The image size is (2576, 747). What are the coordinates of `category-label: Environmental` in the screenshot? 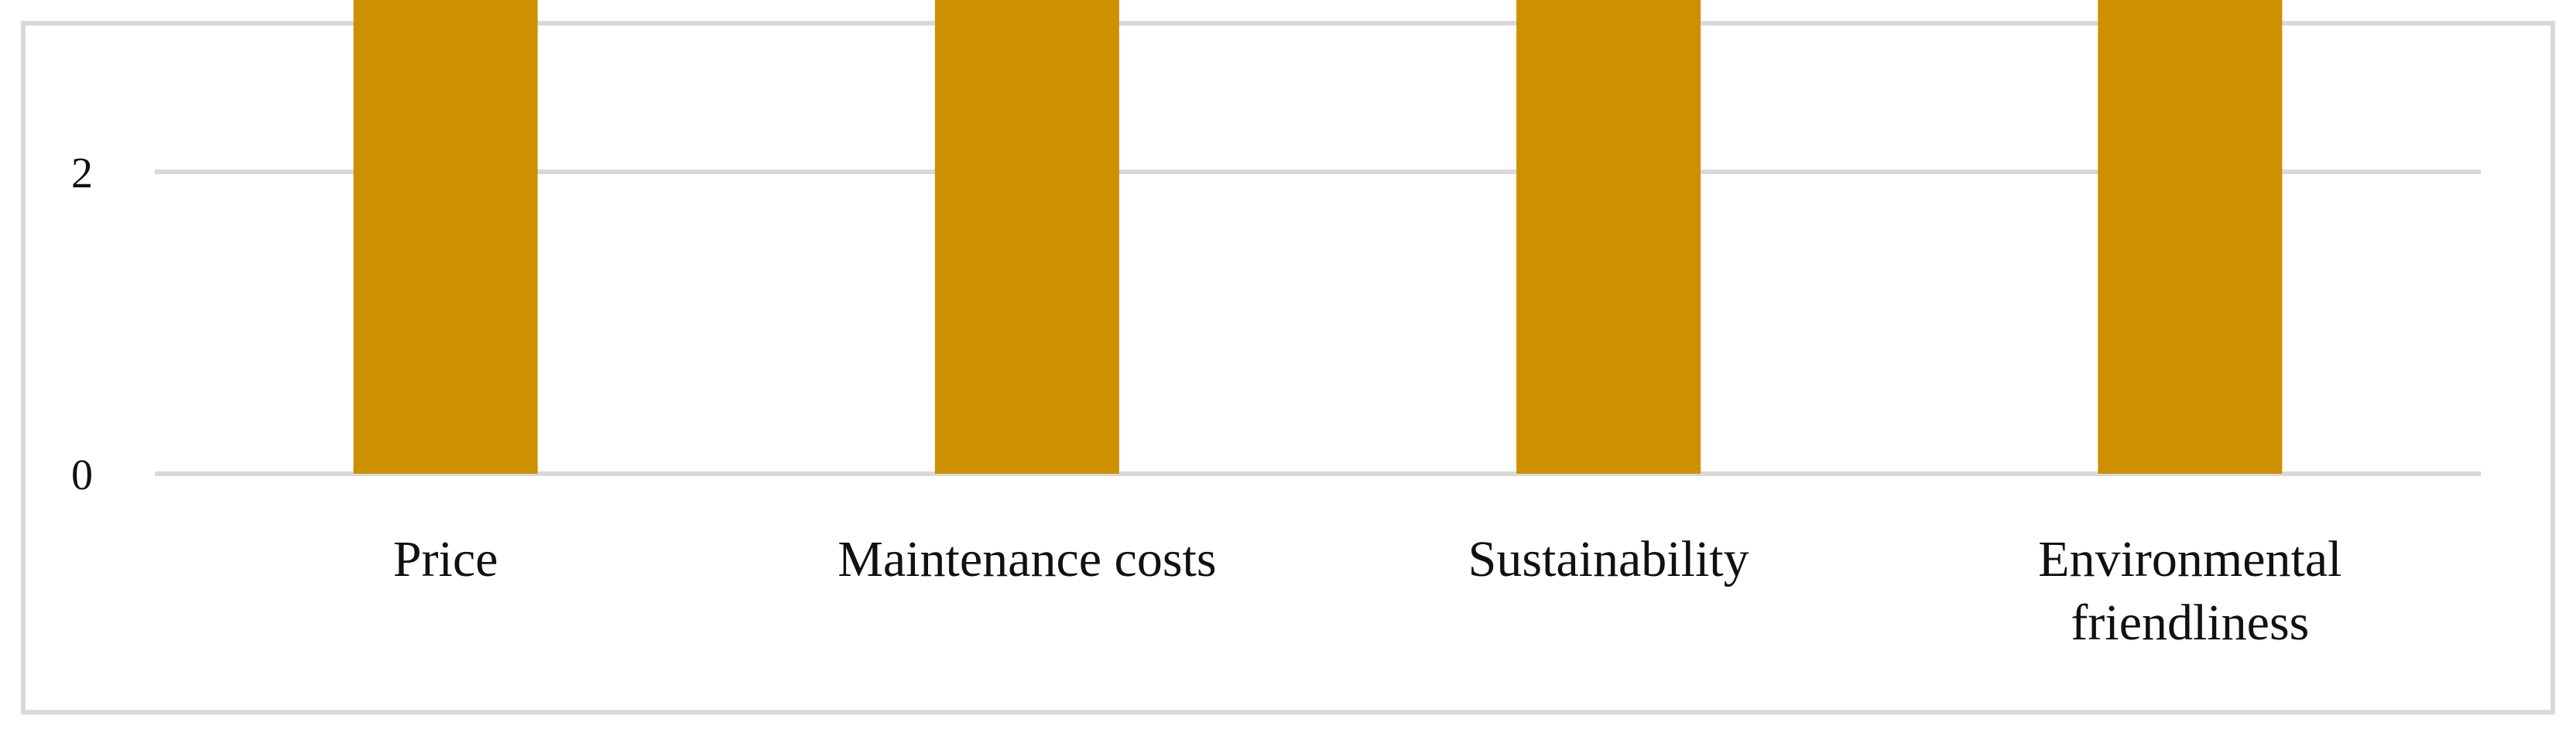 It's located at (2189, 559).